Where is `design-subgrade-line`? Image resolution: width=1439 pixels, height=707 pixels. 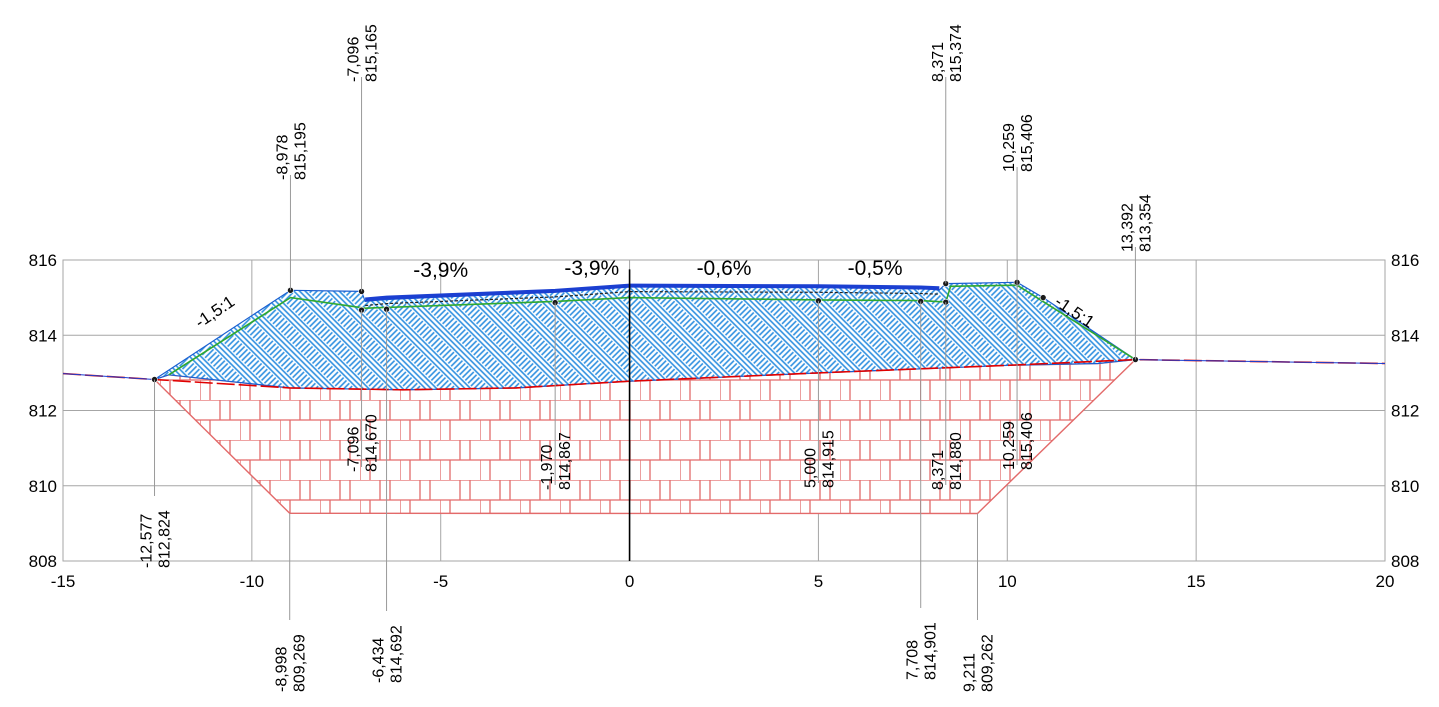 design-subgrade-line is located at coordinates (652, 330).